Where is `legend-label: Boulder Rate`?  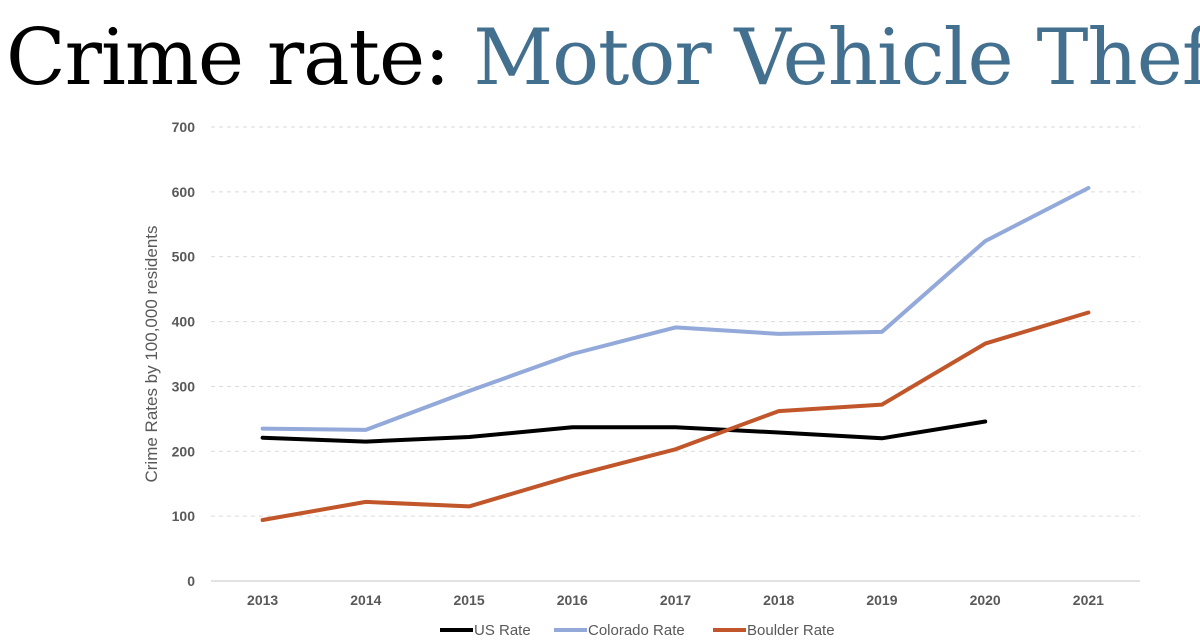
legend-label: Boulder Rate is located at coordinates (791, 630).